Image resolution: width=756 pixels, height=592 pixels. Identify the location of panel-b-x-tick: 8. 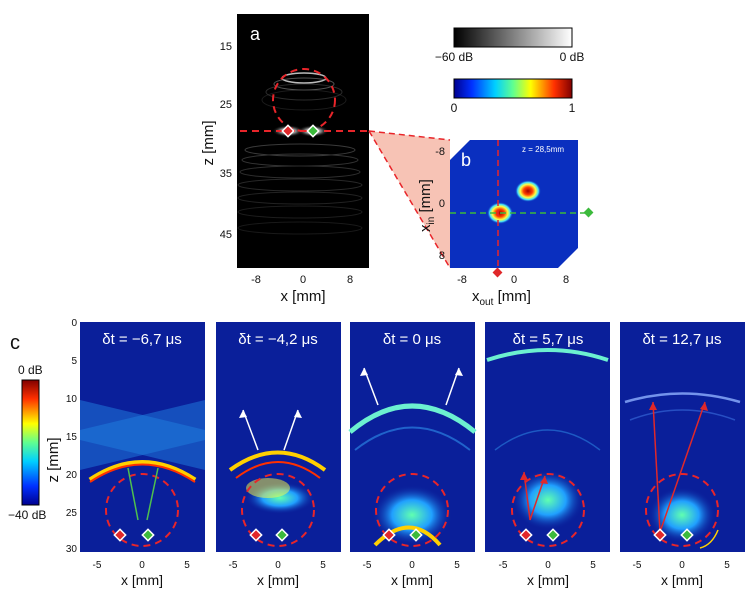
(566, 280).